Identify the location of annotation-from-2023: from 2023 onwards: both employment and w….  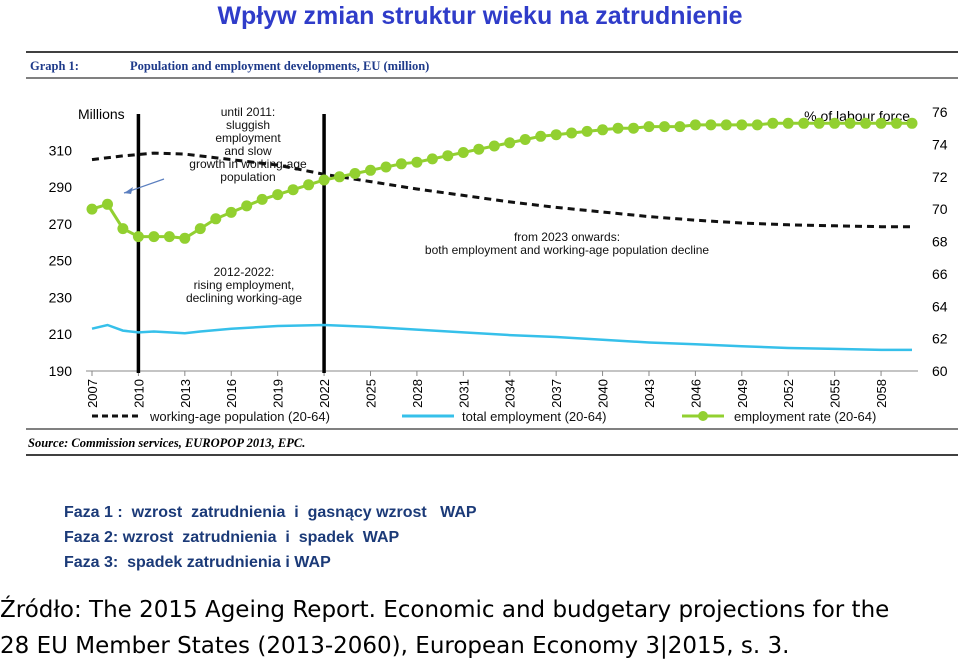
(567, 243).